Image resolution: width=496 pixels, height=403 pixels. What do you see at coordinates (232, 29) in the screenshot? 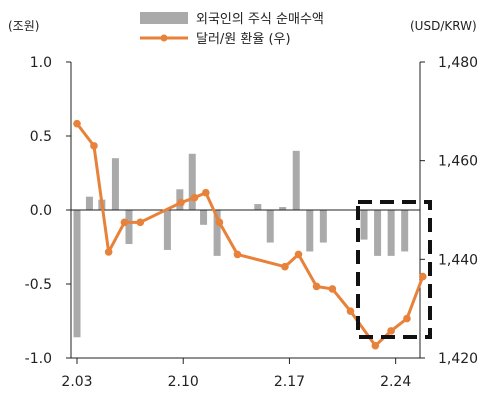
I see `legend: 외국인의 주식 순매수액 달러/원 환율 (우)` at bounding box center [232, 29].